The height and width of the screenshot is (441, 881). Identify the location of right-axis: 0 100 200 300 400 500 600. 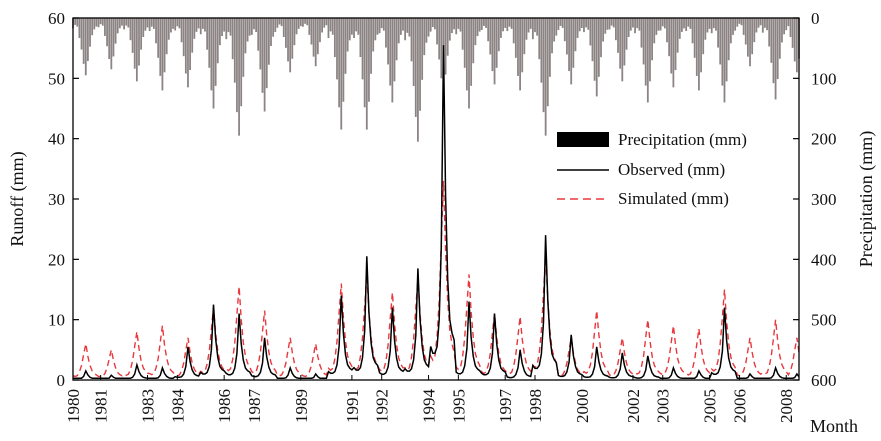
(815, 199).